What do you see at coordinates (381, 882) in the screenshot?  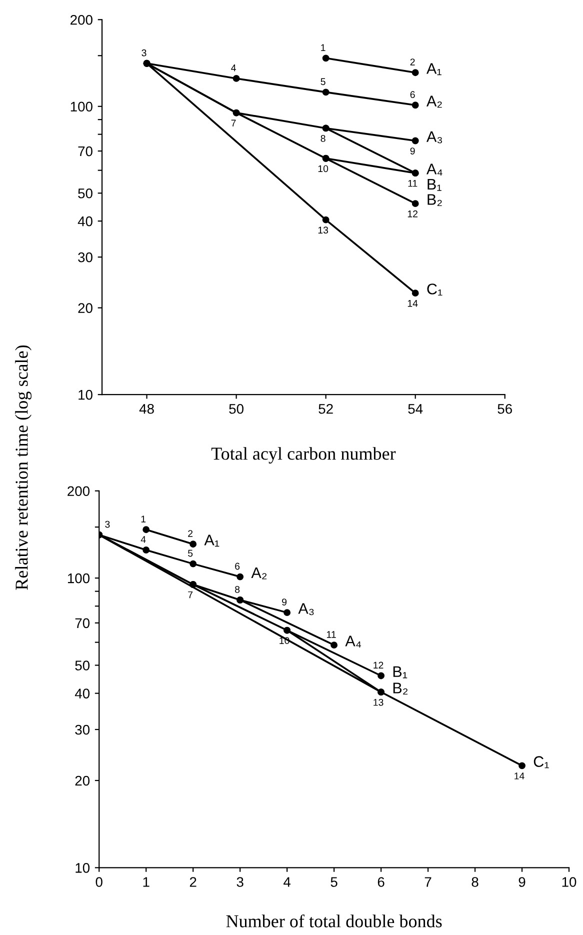 I see `x-tick-label: 6` at bounding box center [381, 882].